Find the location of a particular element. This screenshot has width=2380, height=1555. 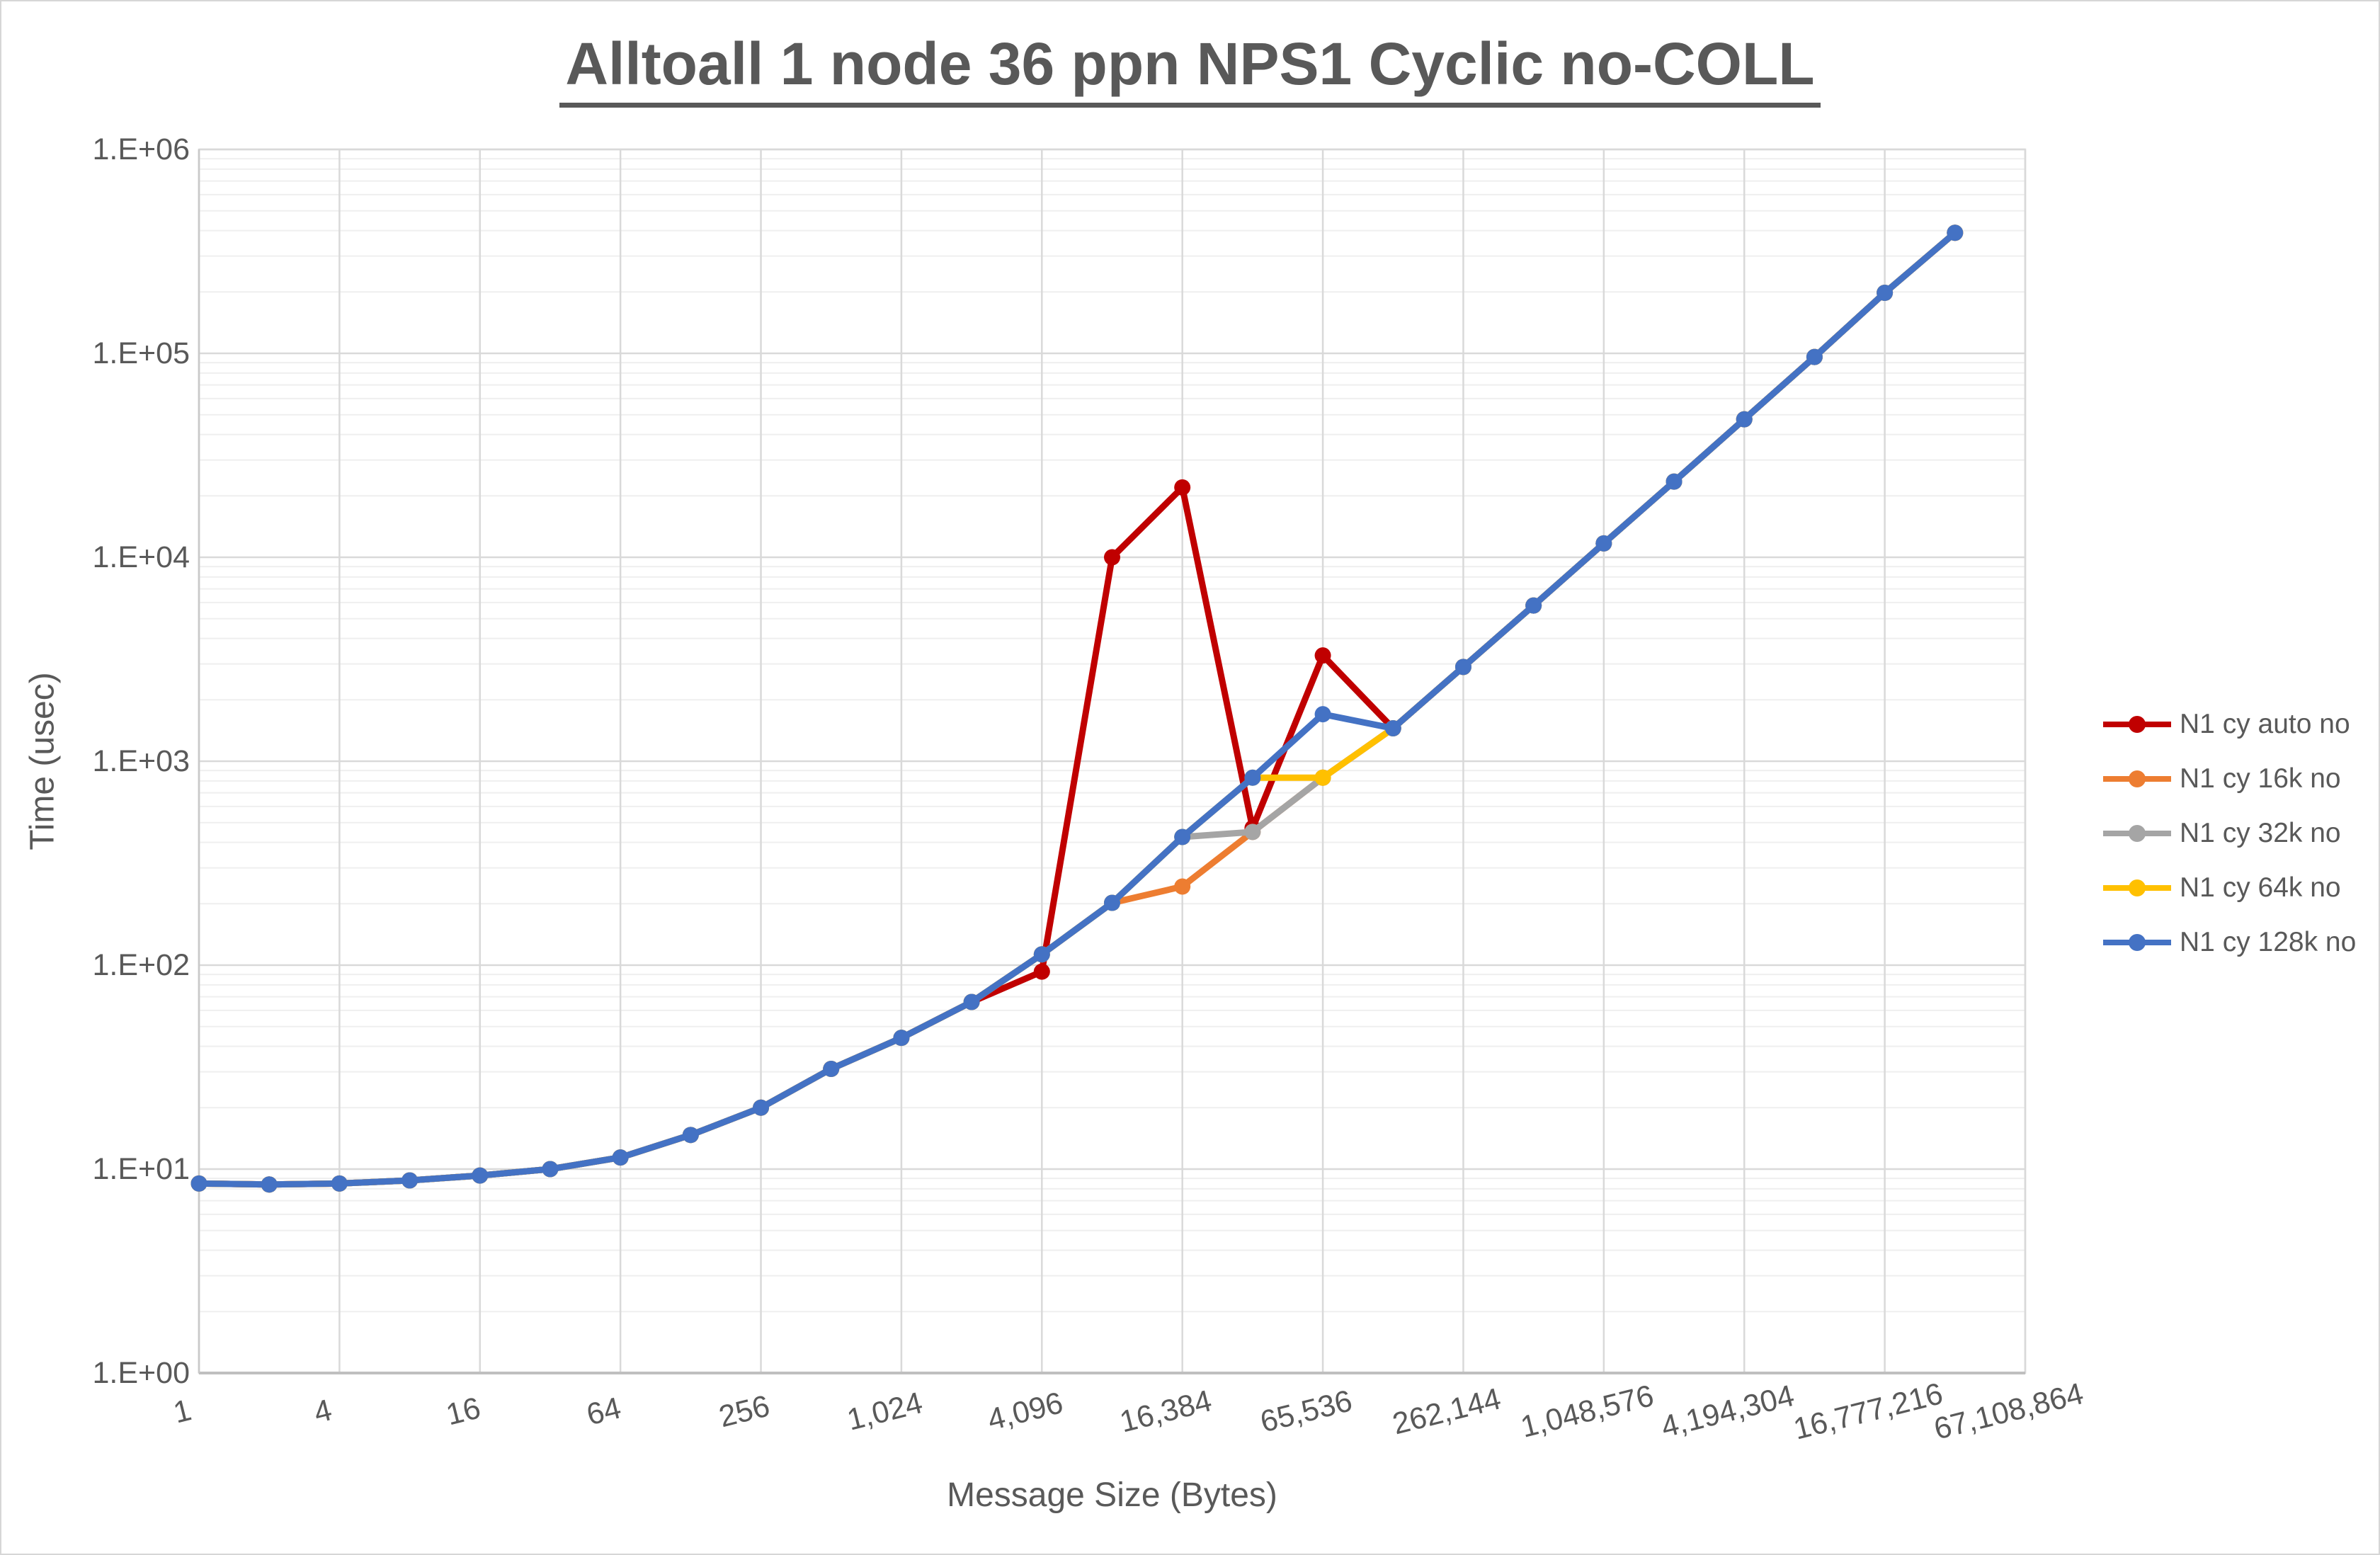

x-tick-label: 16,777,216 is located at coordinates (1868, 1412).